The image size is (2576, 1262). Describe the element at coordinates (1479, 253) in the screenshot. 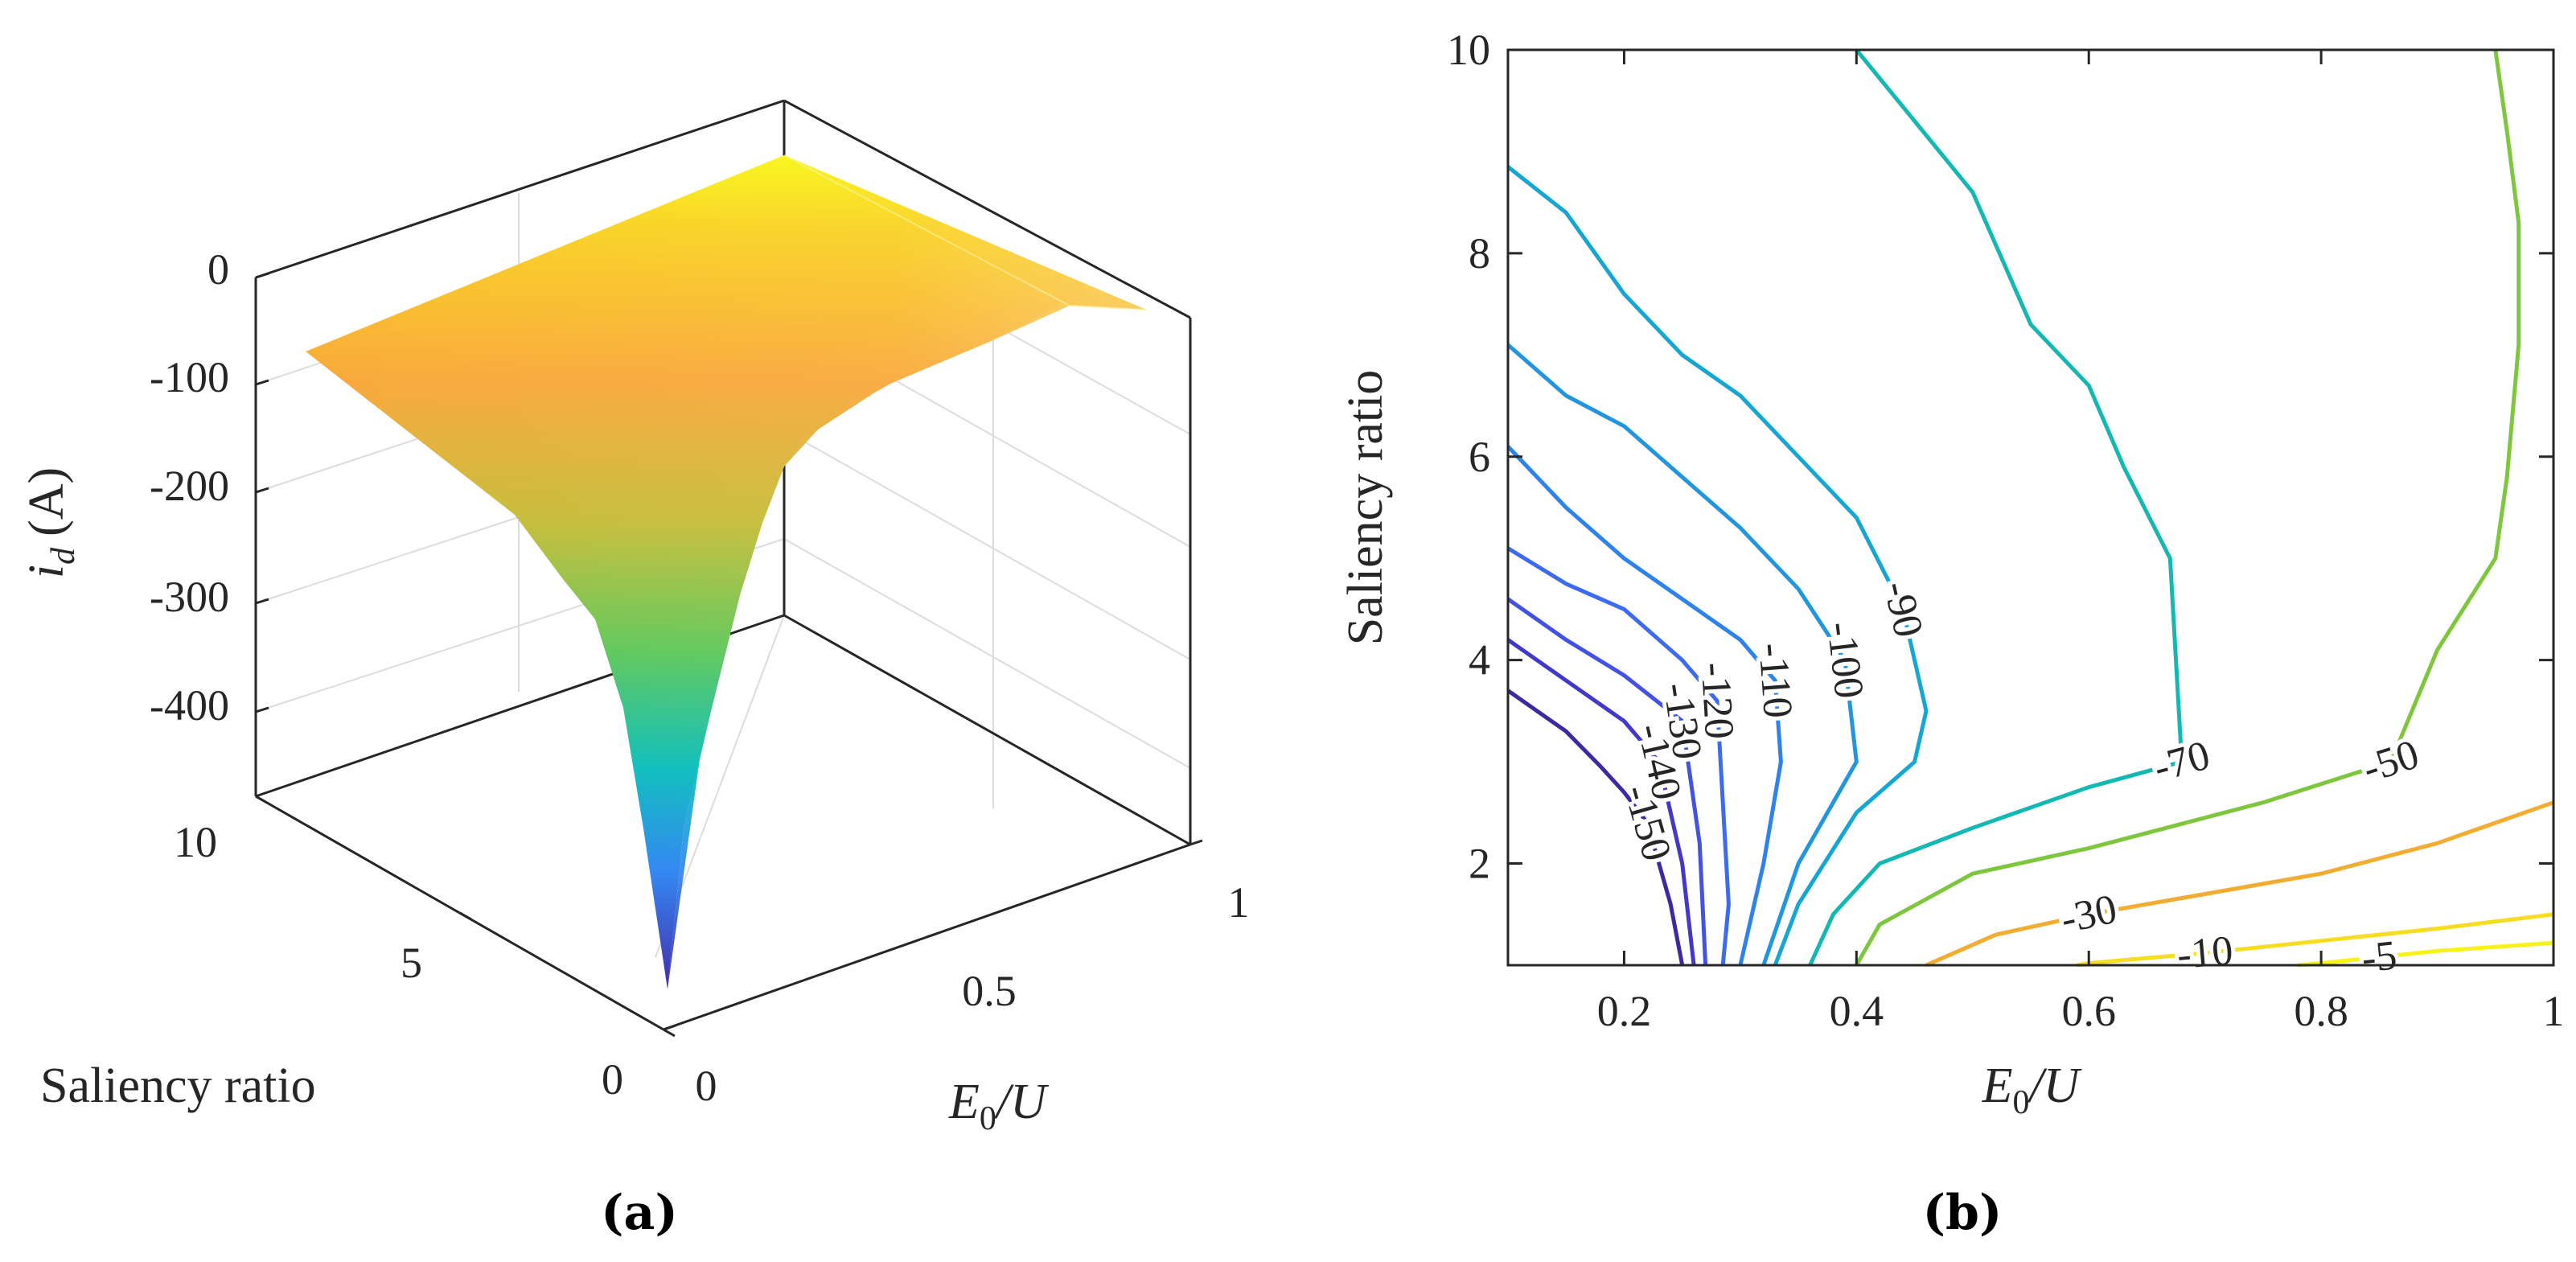

I see `contour-y-tick-label: 8` at that location.